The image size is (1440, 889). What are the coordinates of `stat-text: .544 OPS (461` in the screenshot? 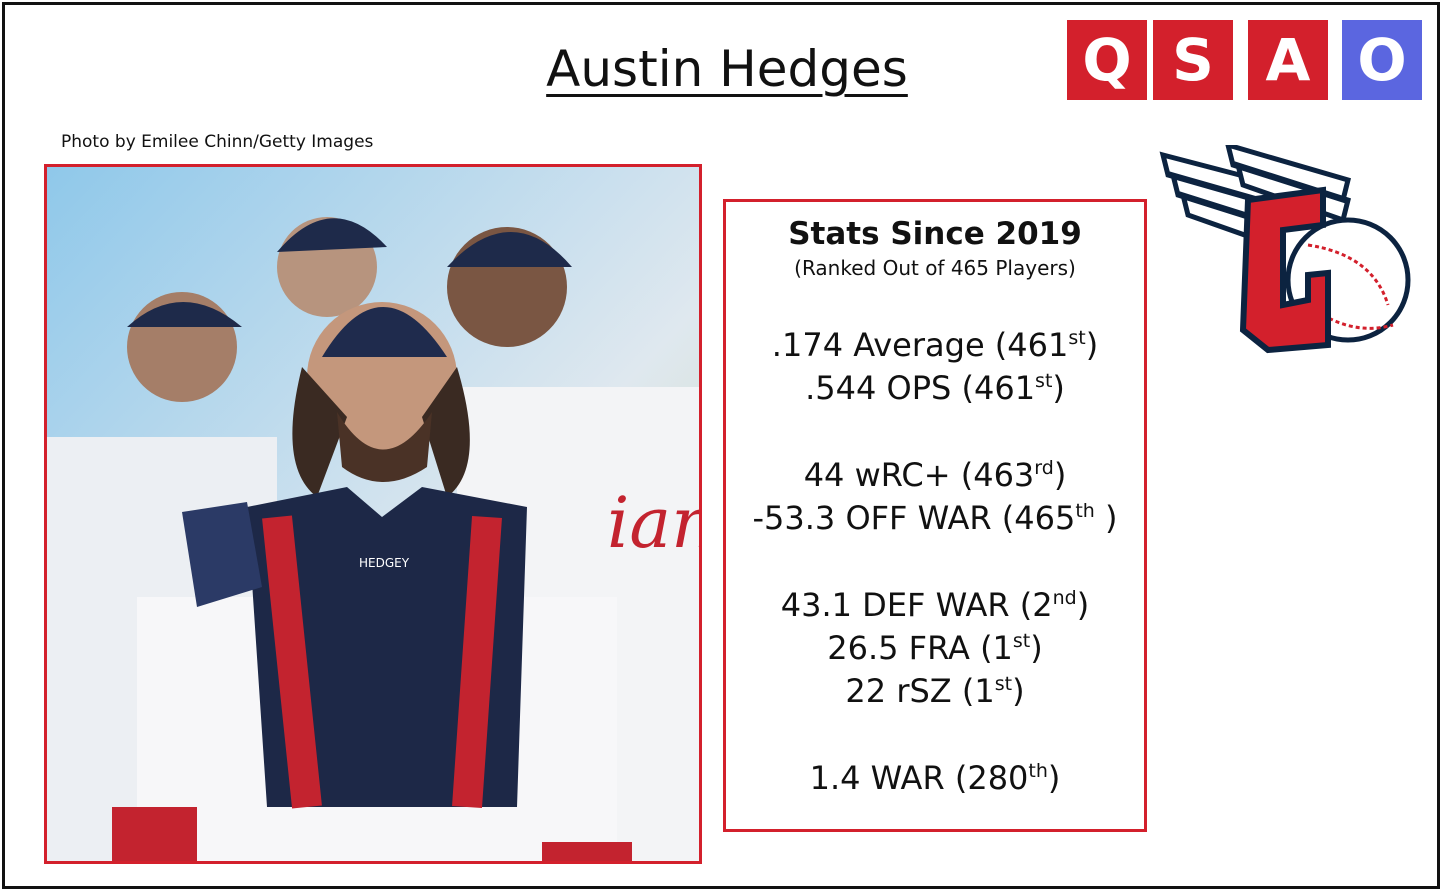 It's located at (920, 388).